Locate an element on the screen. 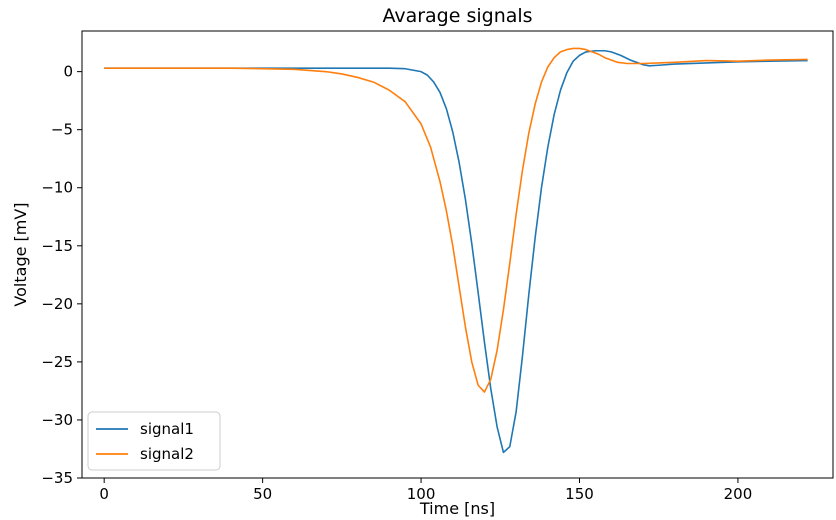 The width and height of the screenshot is (836, 520). legend: signal1 signal2 is located at coordinates (154, 441).